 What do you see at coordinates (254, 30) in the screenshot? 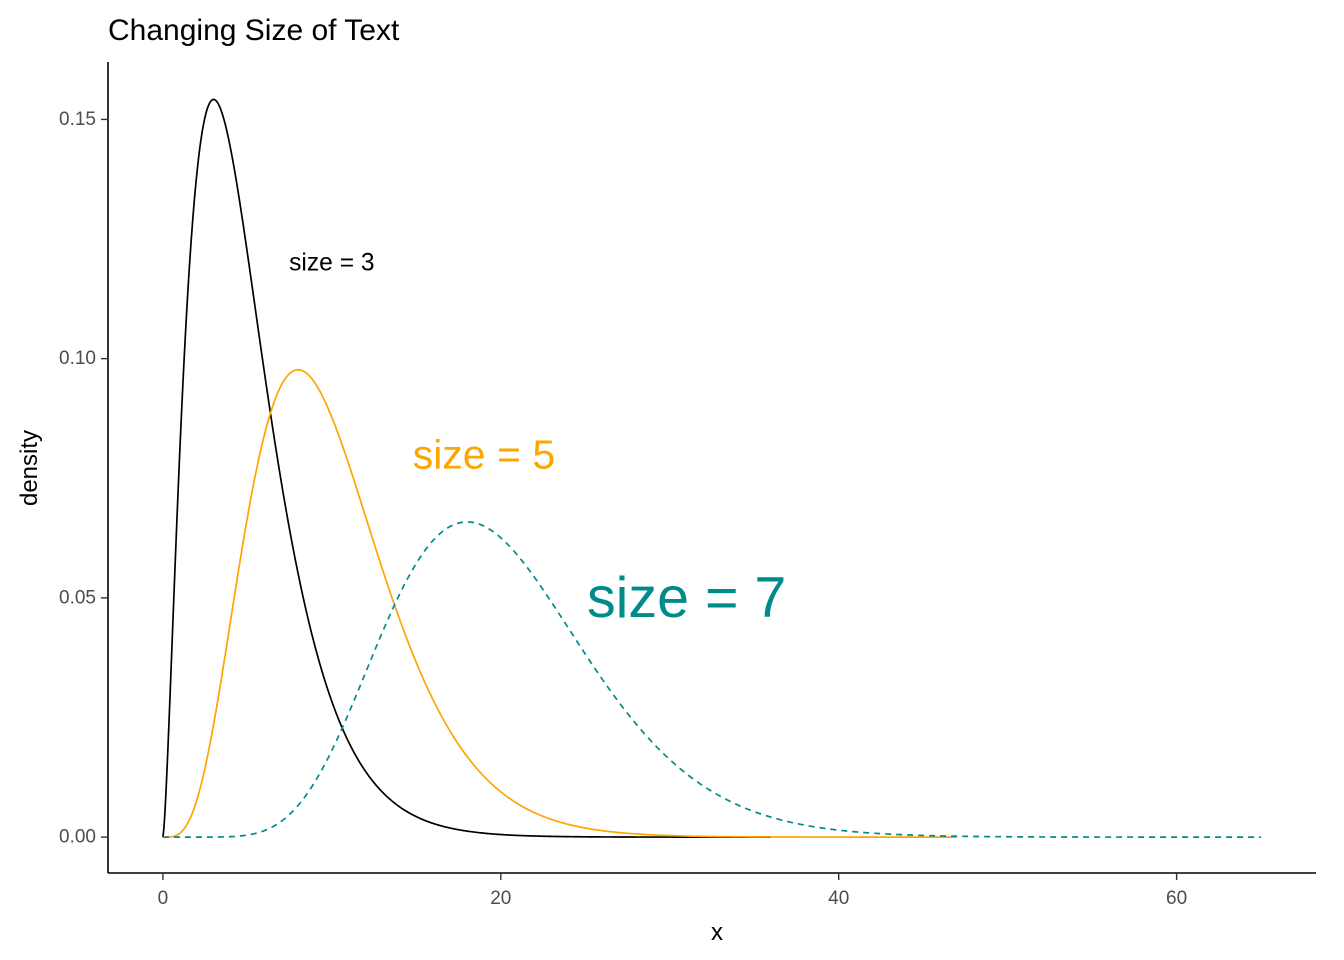
I see `chart-title: Changing Size of Text` at bounding box center [254, 30].